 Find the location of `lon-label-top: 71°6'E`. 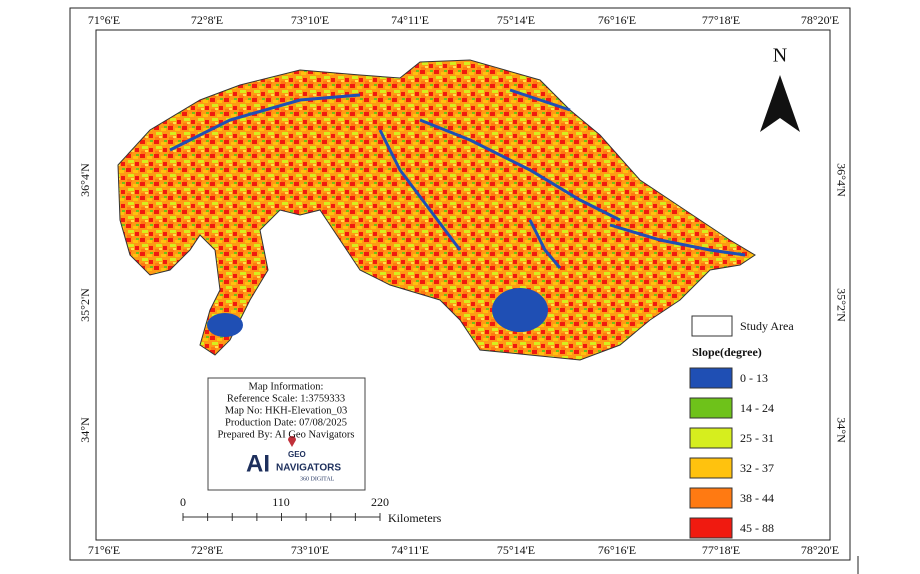

lon-label-top: 71°6'E is located at coordinates (104, 20).